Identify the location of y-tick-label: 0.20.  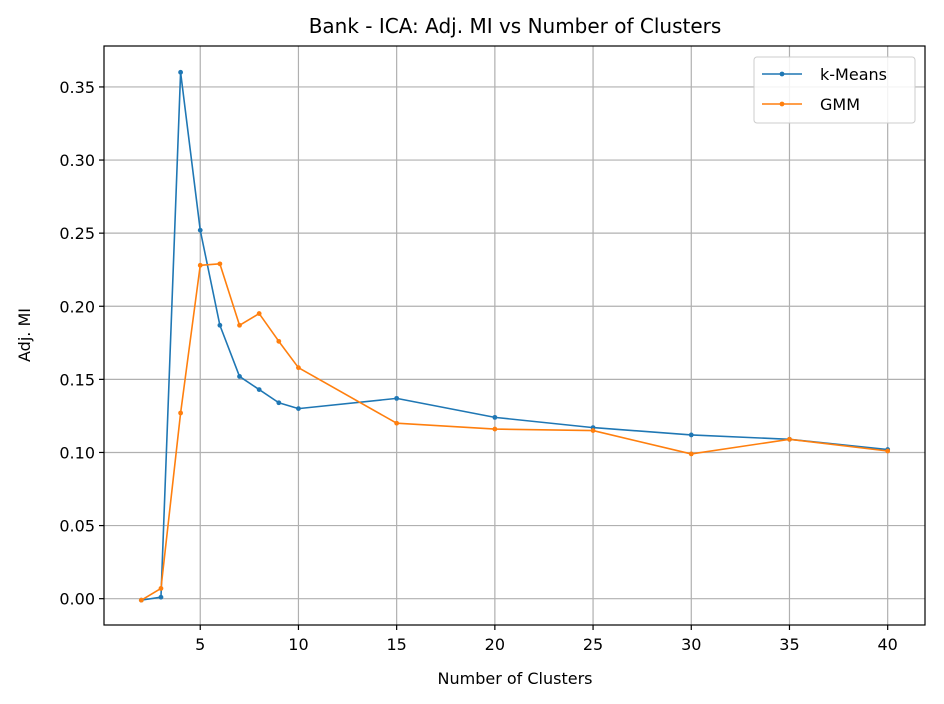
(77, 306).